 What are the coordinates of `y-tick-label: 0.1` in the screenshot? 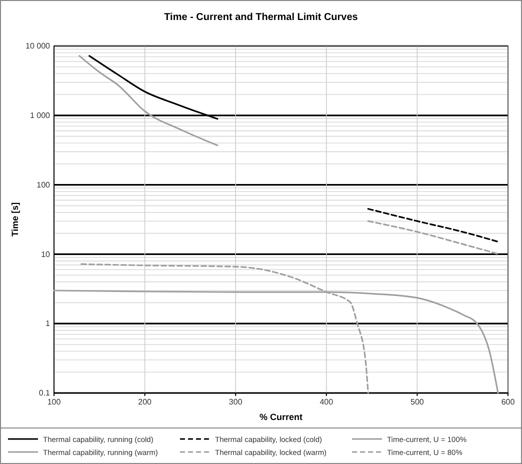 It's located at (44, 393).